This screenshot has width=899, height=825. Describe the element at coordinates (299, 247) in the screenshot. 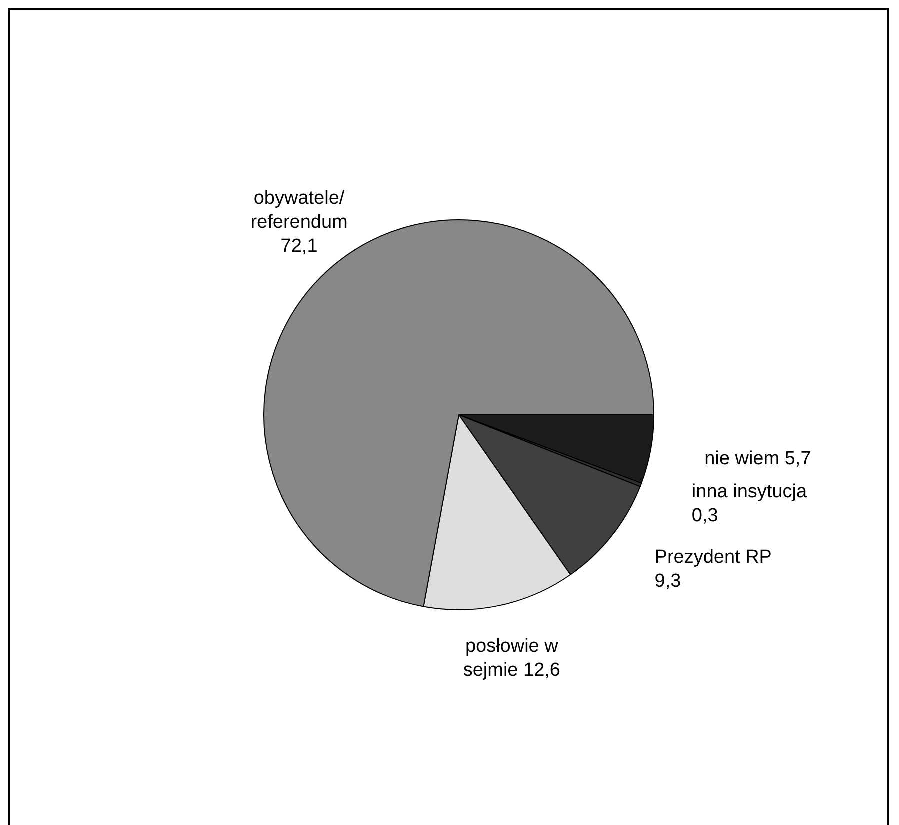

I see `data-label: 72,1` at that location.